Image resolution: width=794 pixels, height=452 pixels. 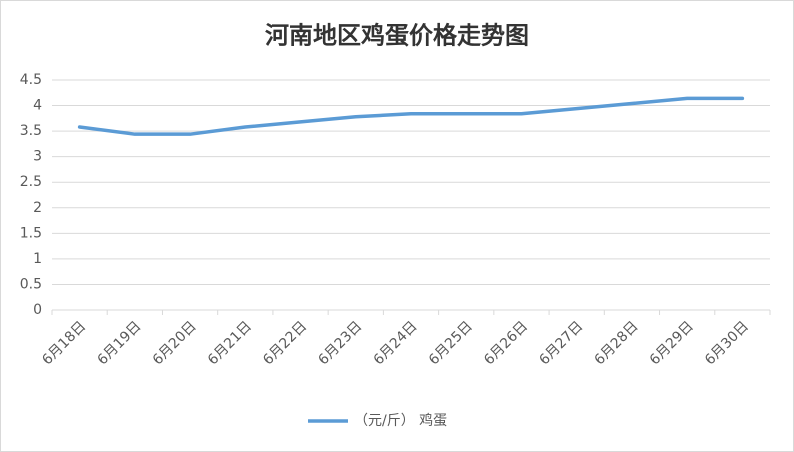 What do you see at coordinates (31, 131) in the screenshot?
I see `y-tick-label: 3.5` at bounding box center [31, 131].